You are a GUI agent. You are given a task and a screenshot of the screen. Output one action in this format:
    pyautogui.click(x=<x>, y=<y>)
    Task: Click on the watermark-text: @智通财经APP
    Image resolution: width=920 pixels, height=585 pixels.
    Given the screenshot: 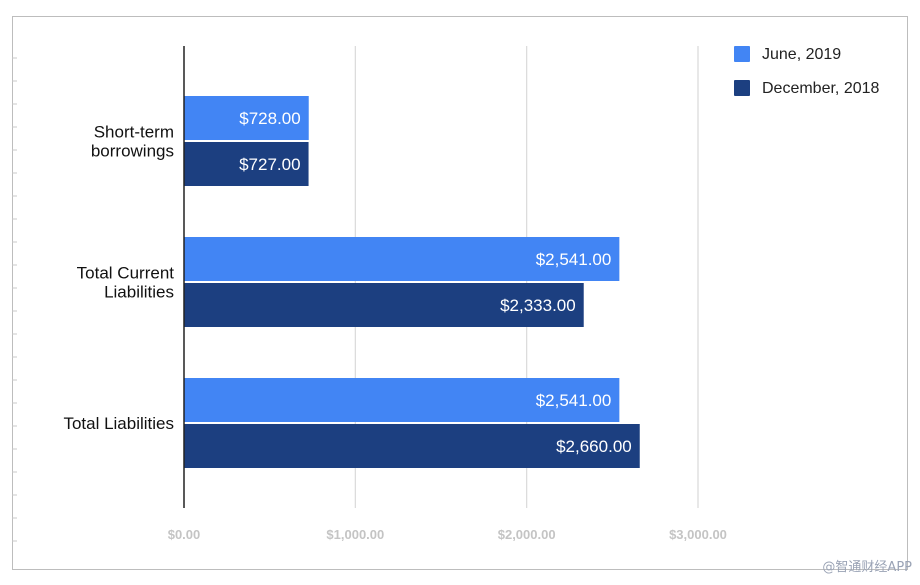 What is the action you would take?
    pyautogui.click(x=867, y=567)
    